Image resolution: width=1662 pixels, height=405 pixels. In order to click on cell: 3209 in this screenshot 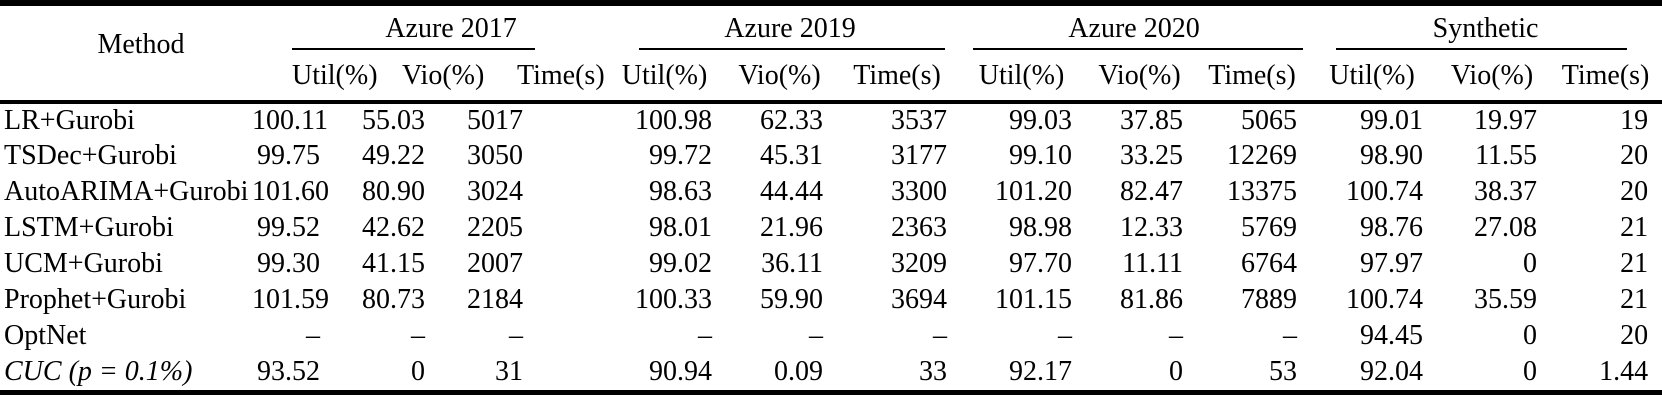, I will do `click(919, 263)`.